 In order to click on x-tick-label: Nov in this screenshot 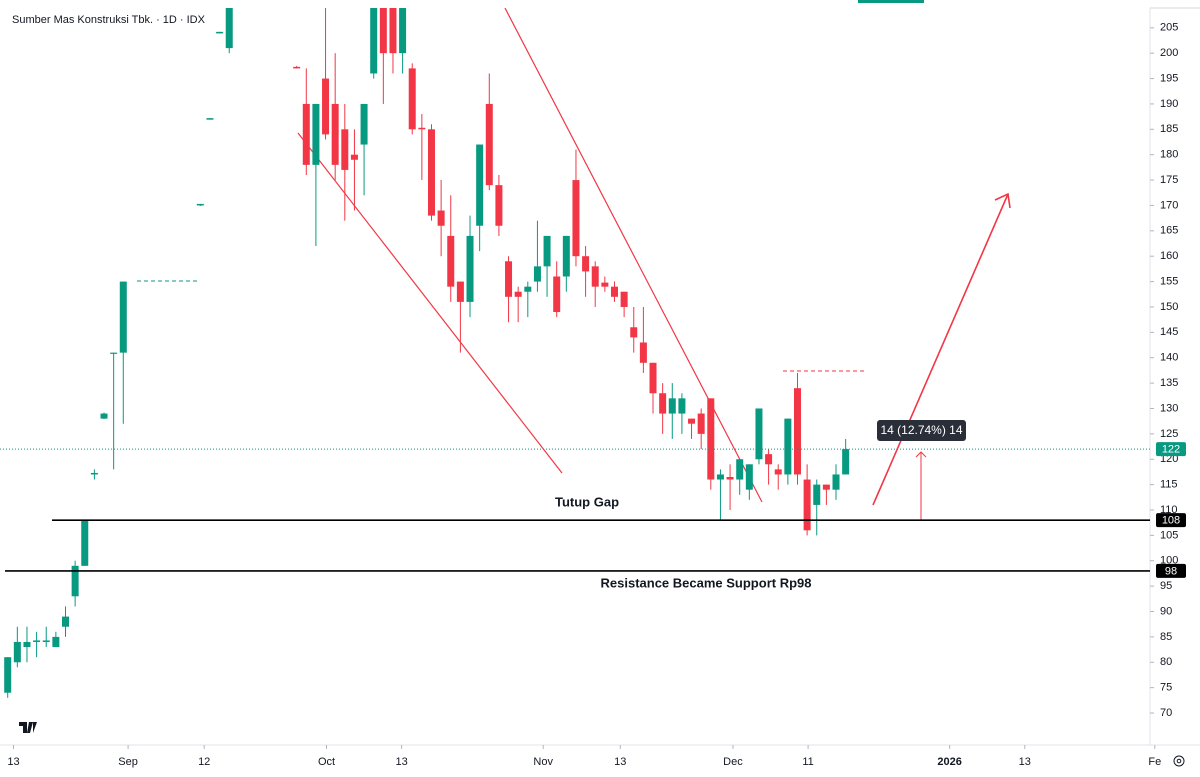, I will do `click(543, 762)`.